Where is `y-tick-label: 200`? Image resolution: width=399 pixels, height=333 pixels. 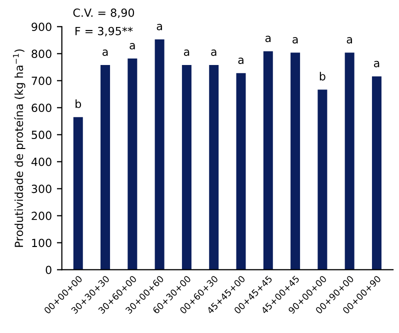 y-tick-label: 200 is located at coordinates (42, 216).